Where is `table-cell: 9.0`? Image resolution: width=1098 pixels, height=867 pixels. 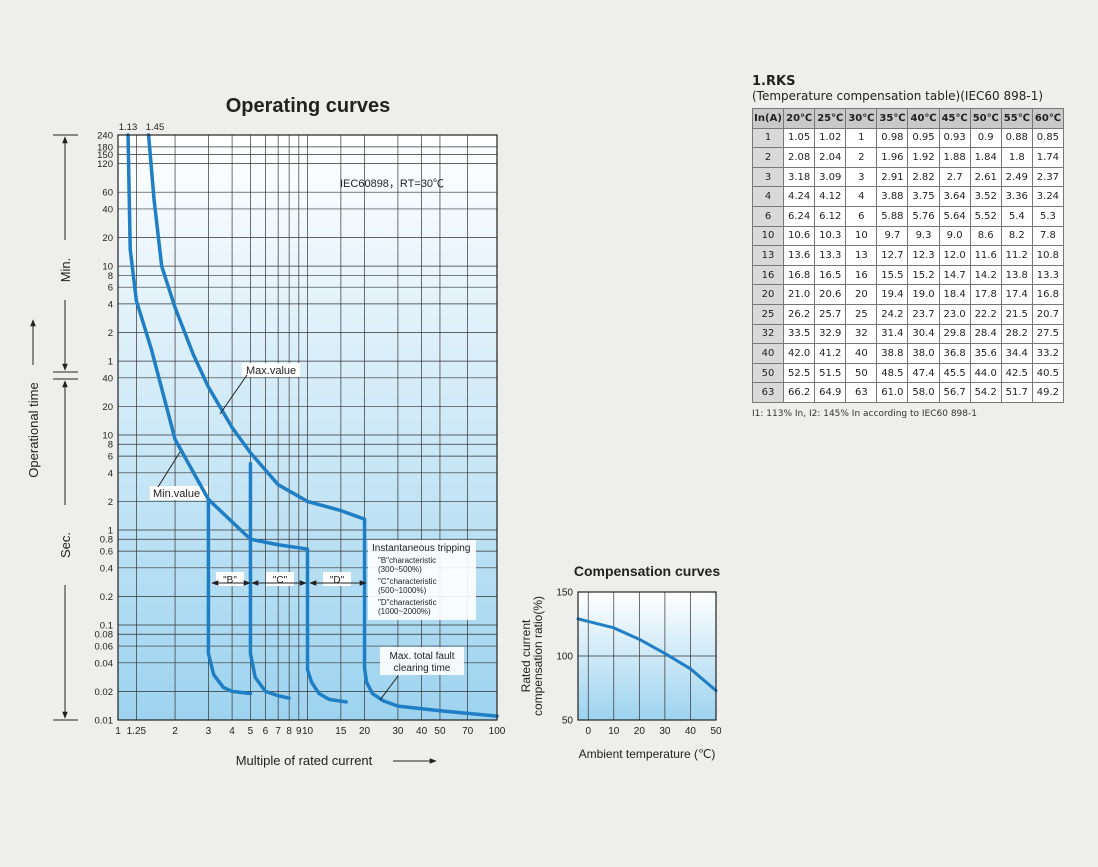
table-cell: 9.0 is located at coordinates (954, 236).